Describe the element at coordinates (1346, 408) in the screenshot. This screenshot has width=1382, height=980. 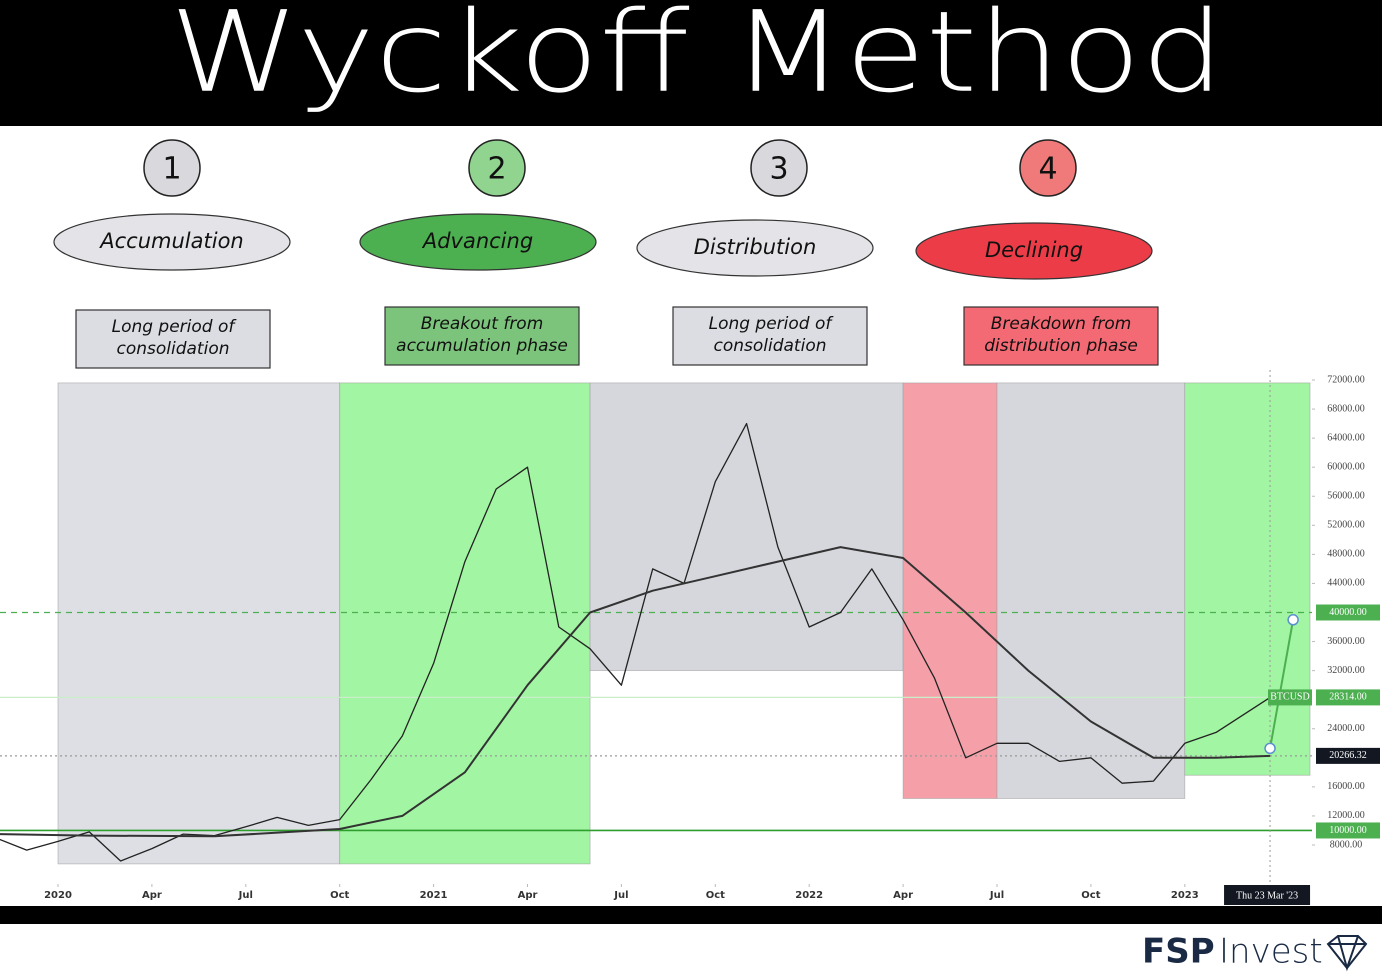
I see `y-tick-label: 68000.00` at that location.